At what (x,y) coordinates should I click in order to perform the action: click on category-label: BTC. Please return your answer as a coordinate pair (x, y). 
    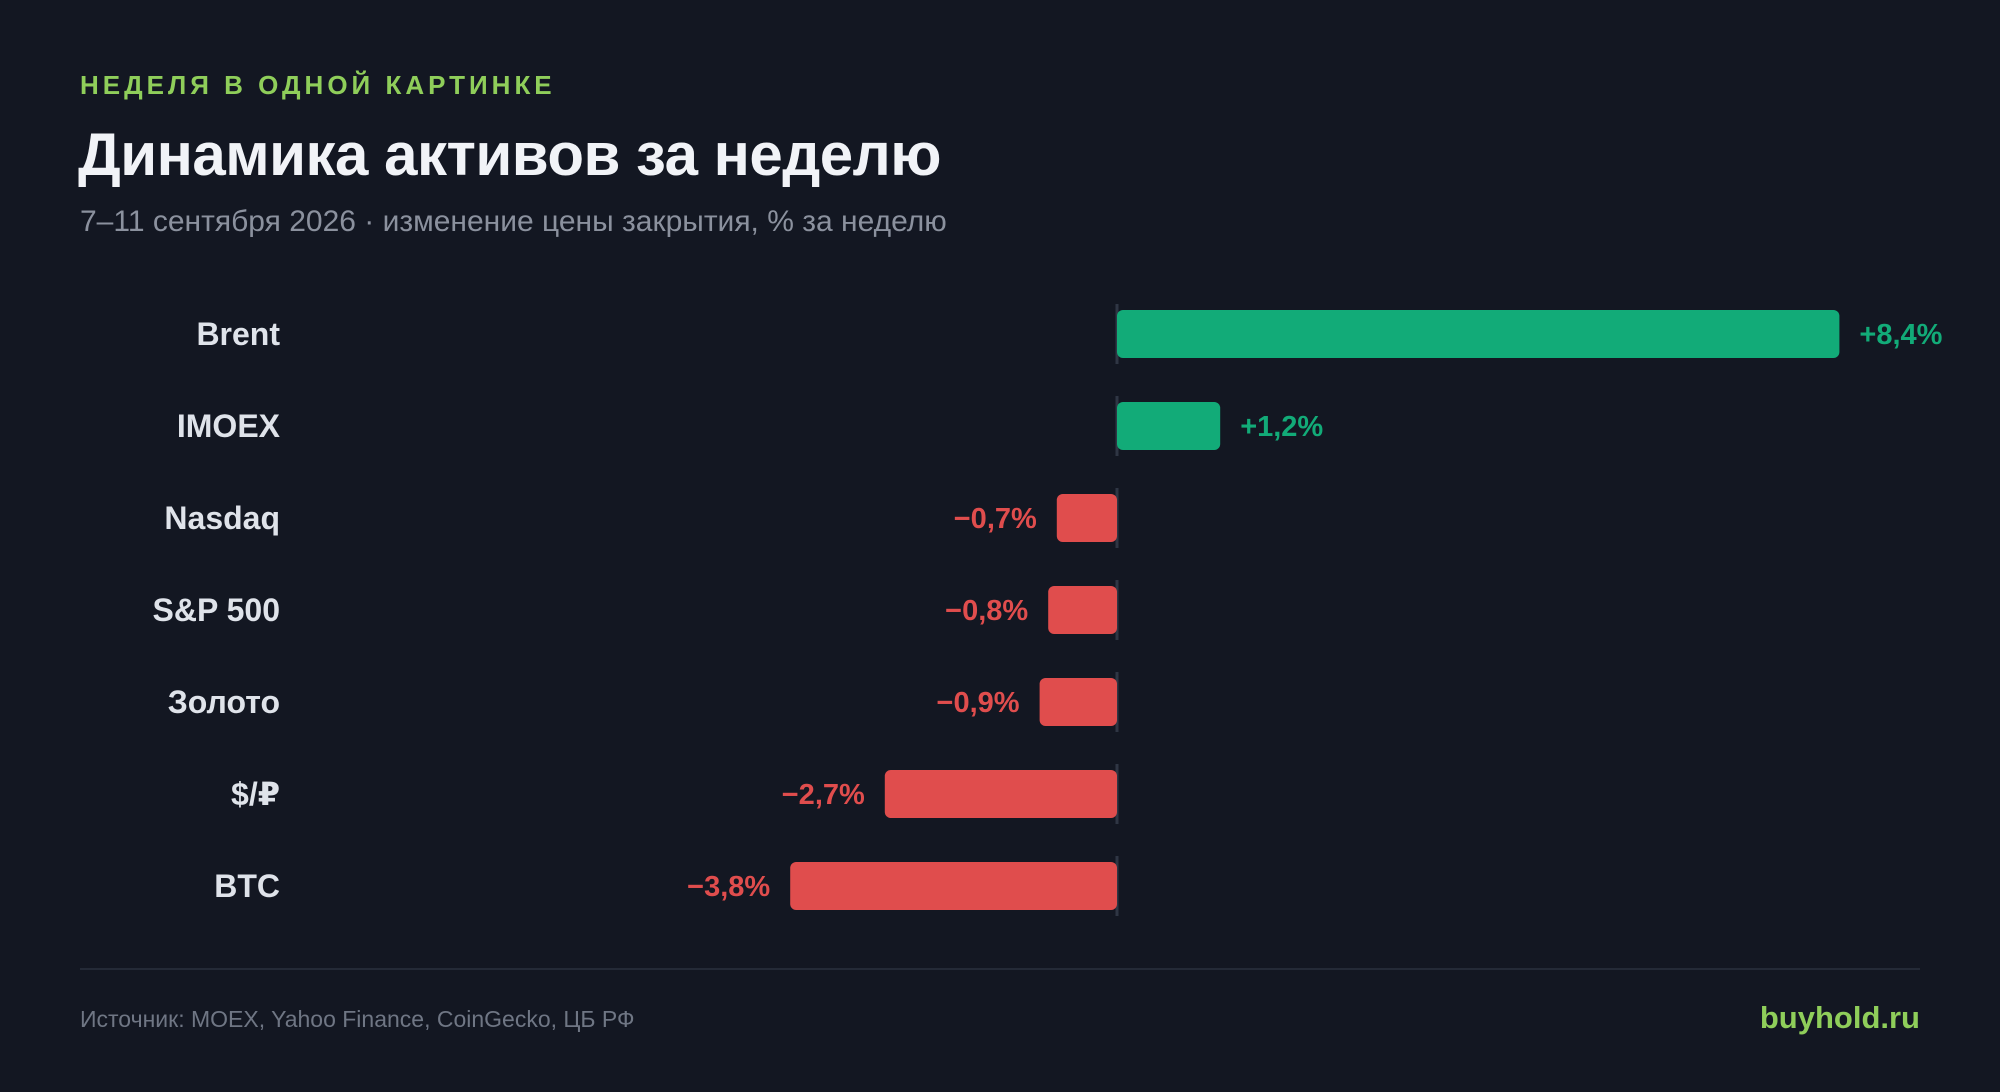
    Looking at the image, I should click on (247, 886).